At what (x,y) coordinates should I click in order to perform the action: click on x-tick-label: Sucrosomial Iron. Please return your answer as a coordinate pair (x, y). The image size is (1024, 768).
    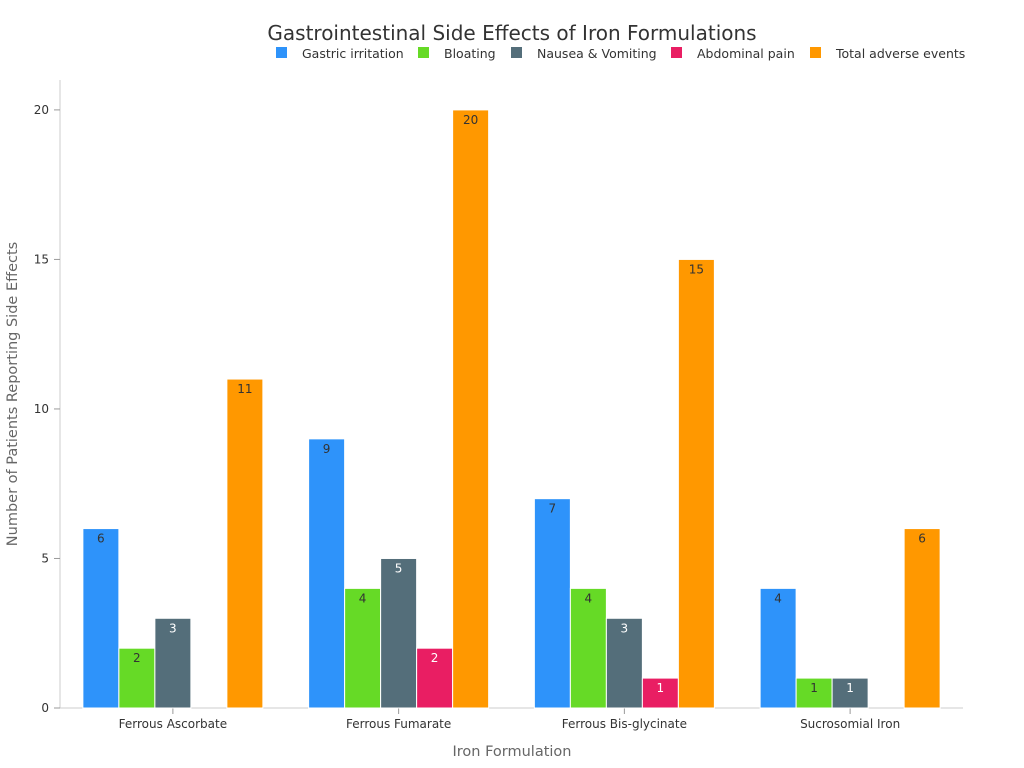
    Looking at the image, I should click on (850, 724).